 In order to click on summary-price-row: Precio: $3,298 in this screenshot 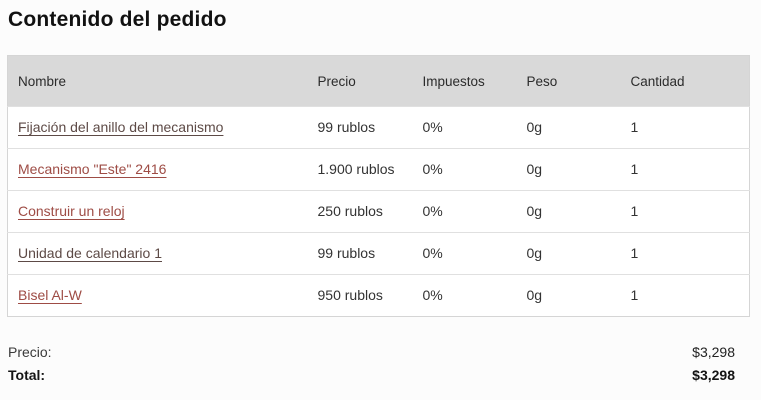, I will do `click(371, 352)`.